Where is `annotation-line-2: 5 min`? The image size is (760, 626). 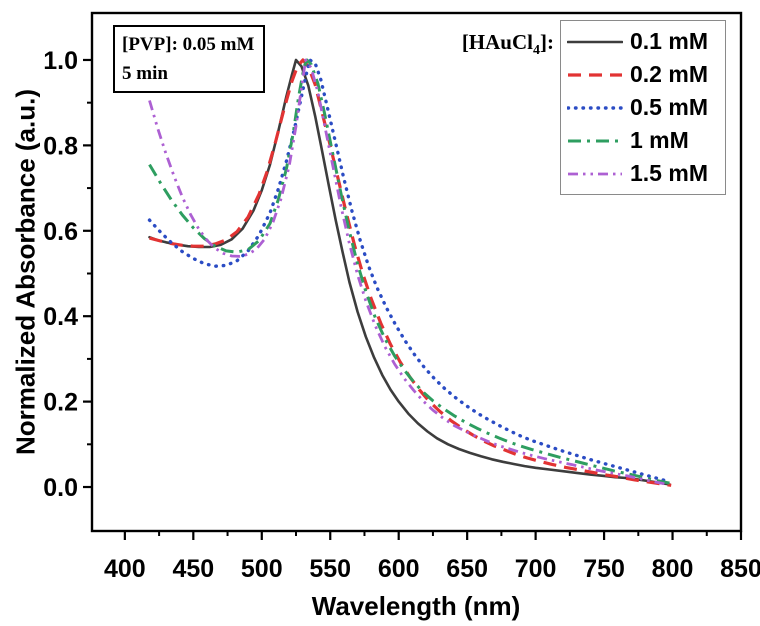
annotation-line-2: 5 min is located at coordinates (145, 73).